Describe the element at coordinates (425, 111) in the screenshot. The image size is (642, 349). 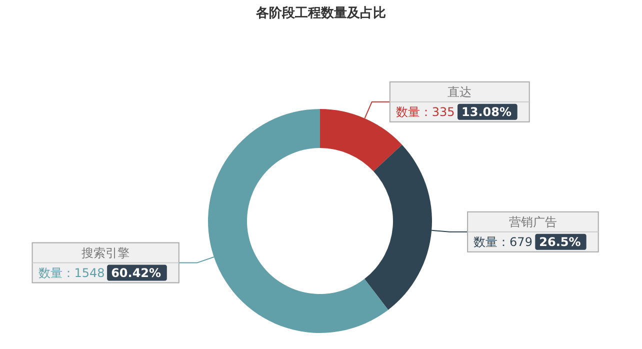
I see `data-label: 数量：335` at that location.